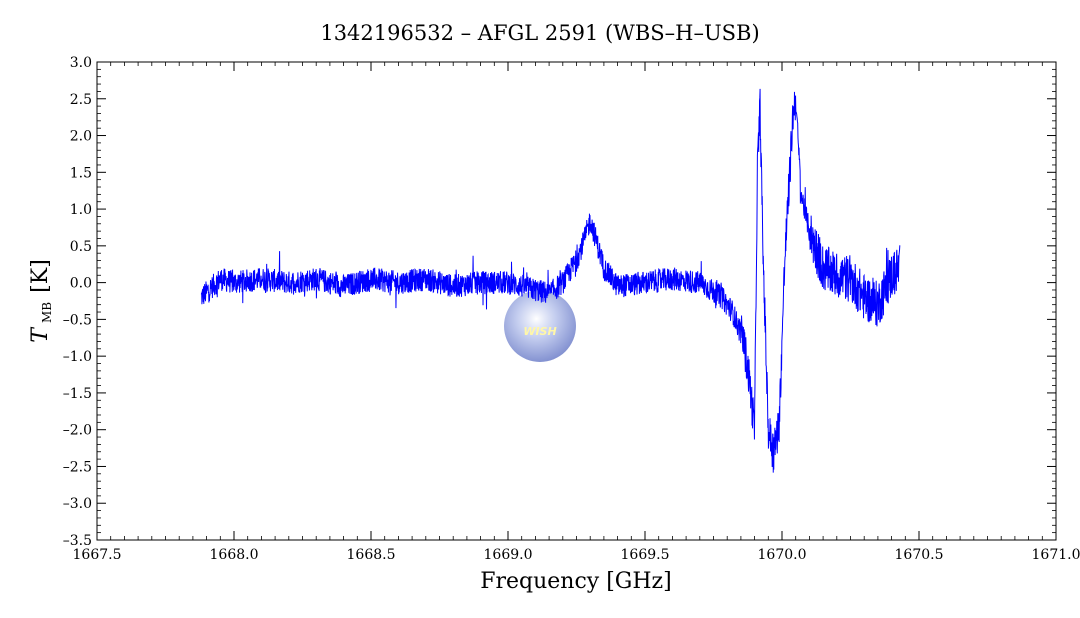 The image size is (1080, 618). What do you see at coordinates (77, 541) in the screenshot?
I see `y-tick-label: –3.5` at bounding box center [77, 541].